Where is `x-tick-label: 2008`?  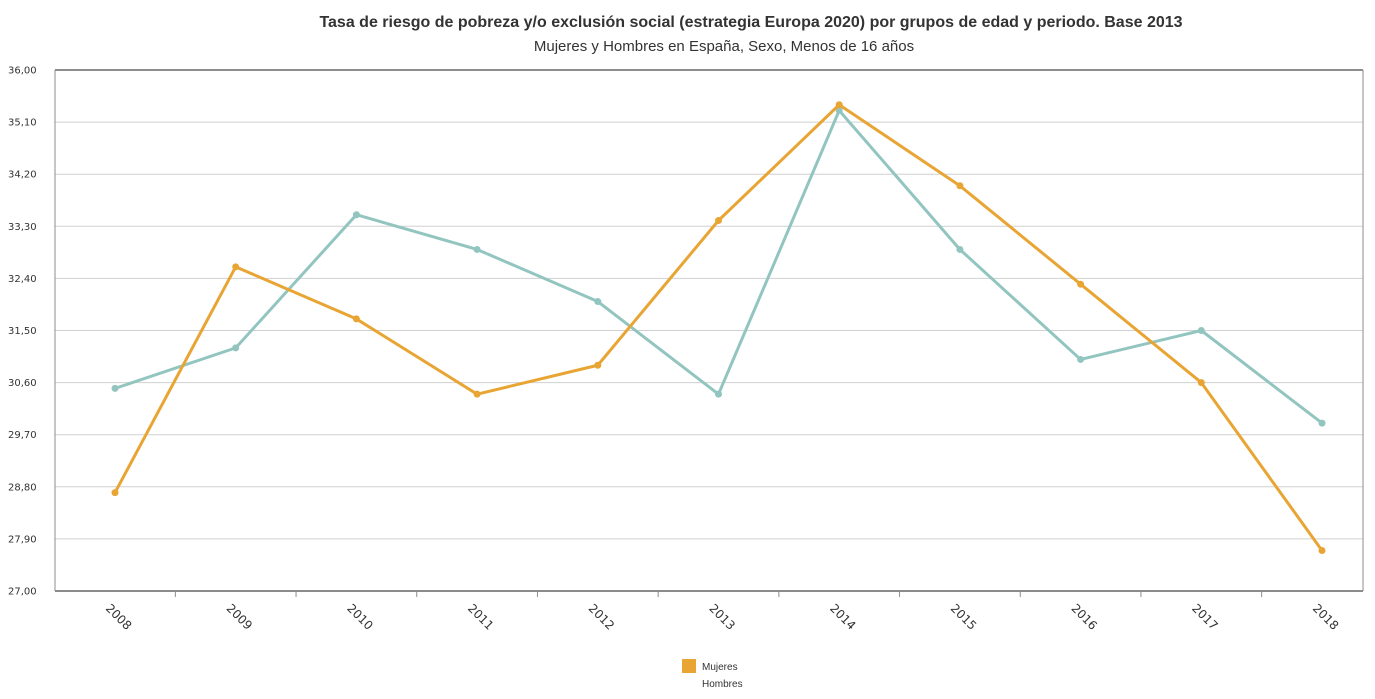 x-tick-label: 2008 is located at coordinates (118, 616).